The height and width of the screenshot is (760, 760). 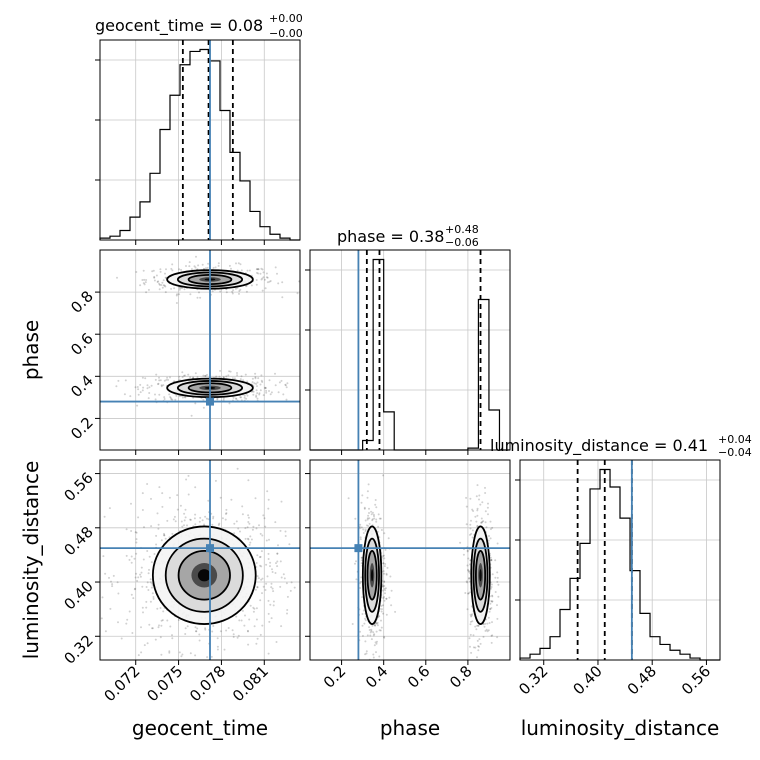 What do you see at coordinates (200, 350) in the screenshot?
I see `joint-geocent-time-vs-phase-border` at bounding box center [200, 350].